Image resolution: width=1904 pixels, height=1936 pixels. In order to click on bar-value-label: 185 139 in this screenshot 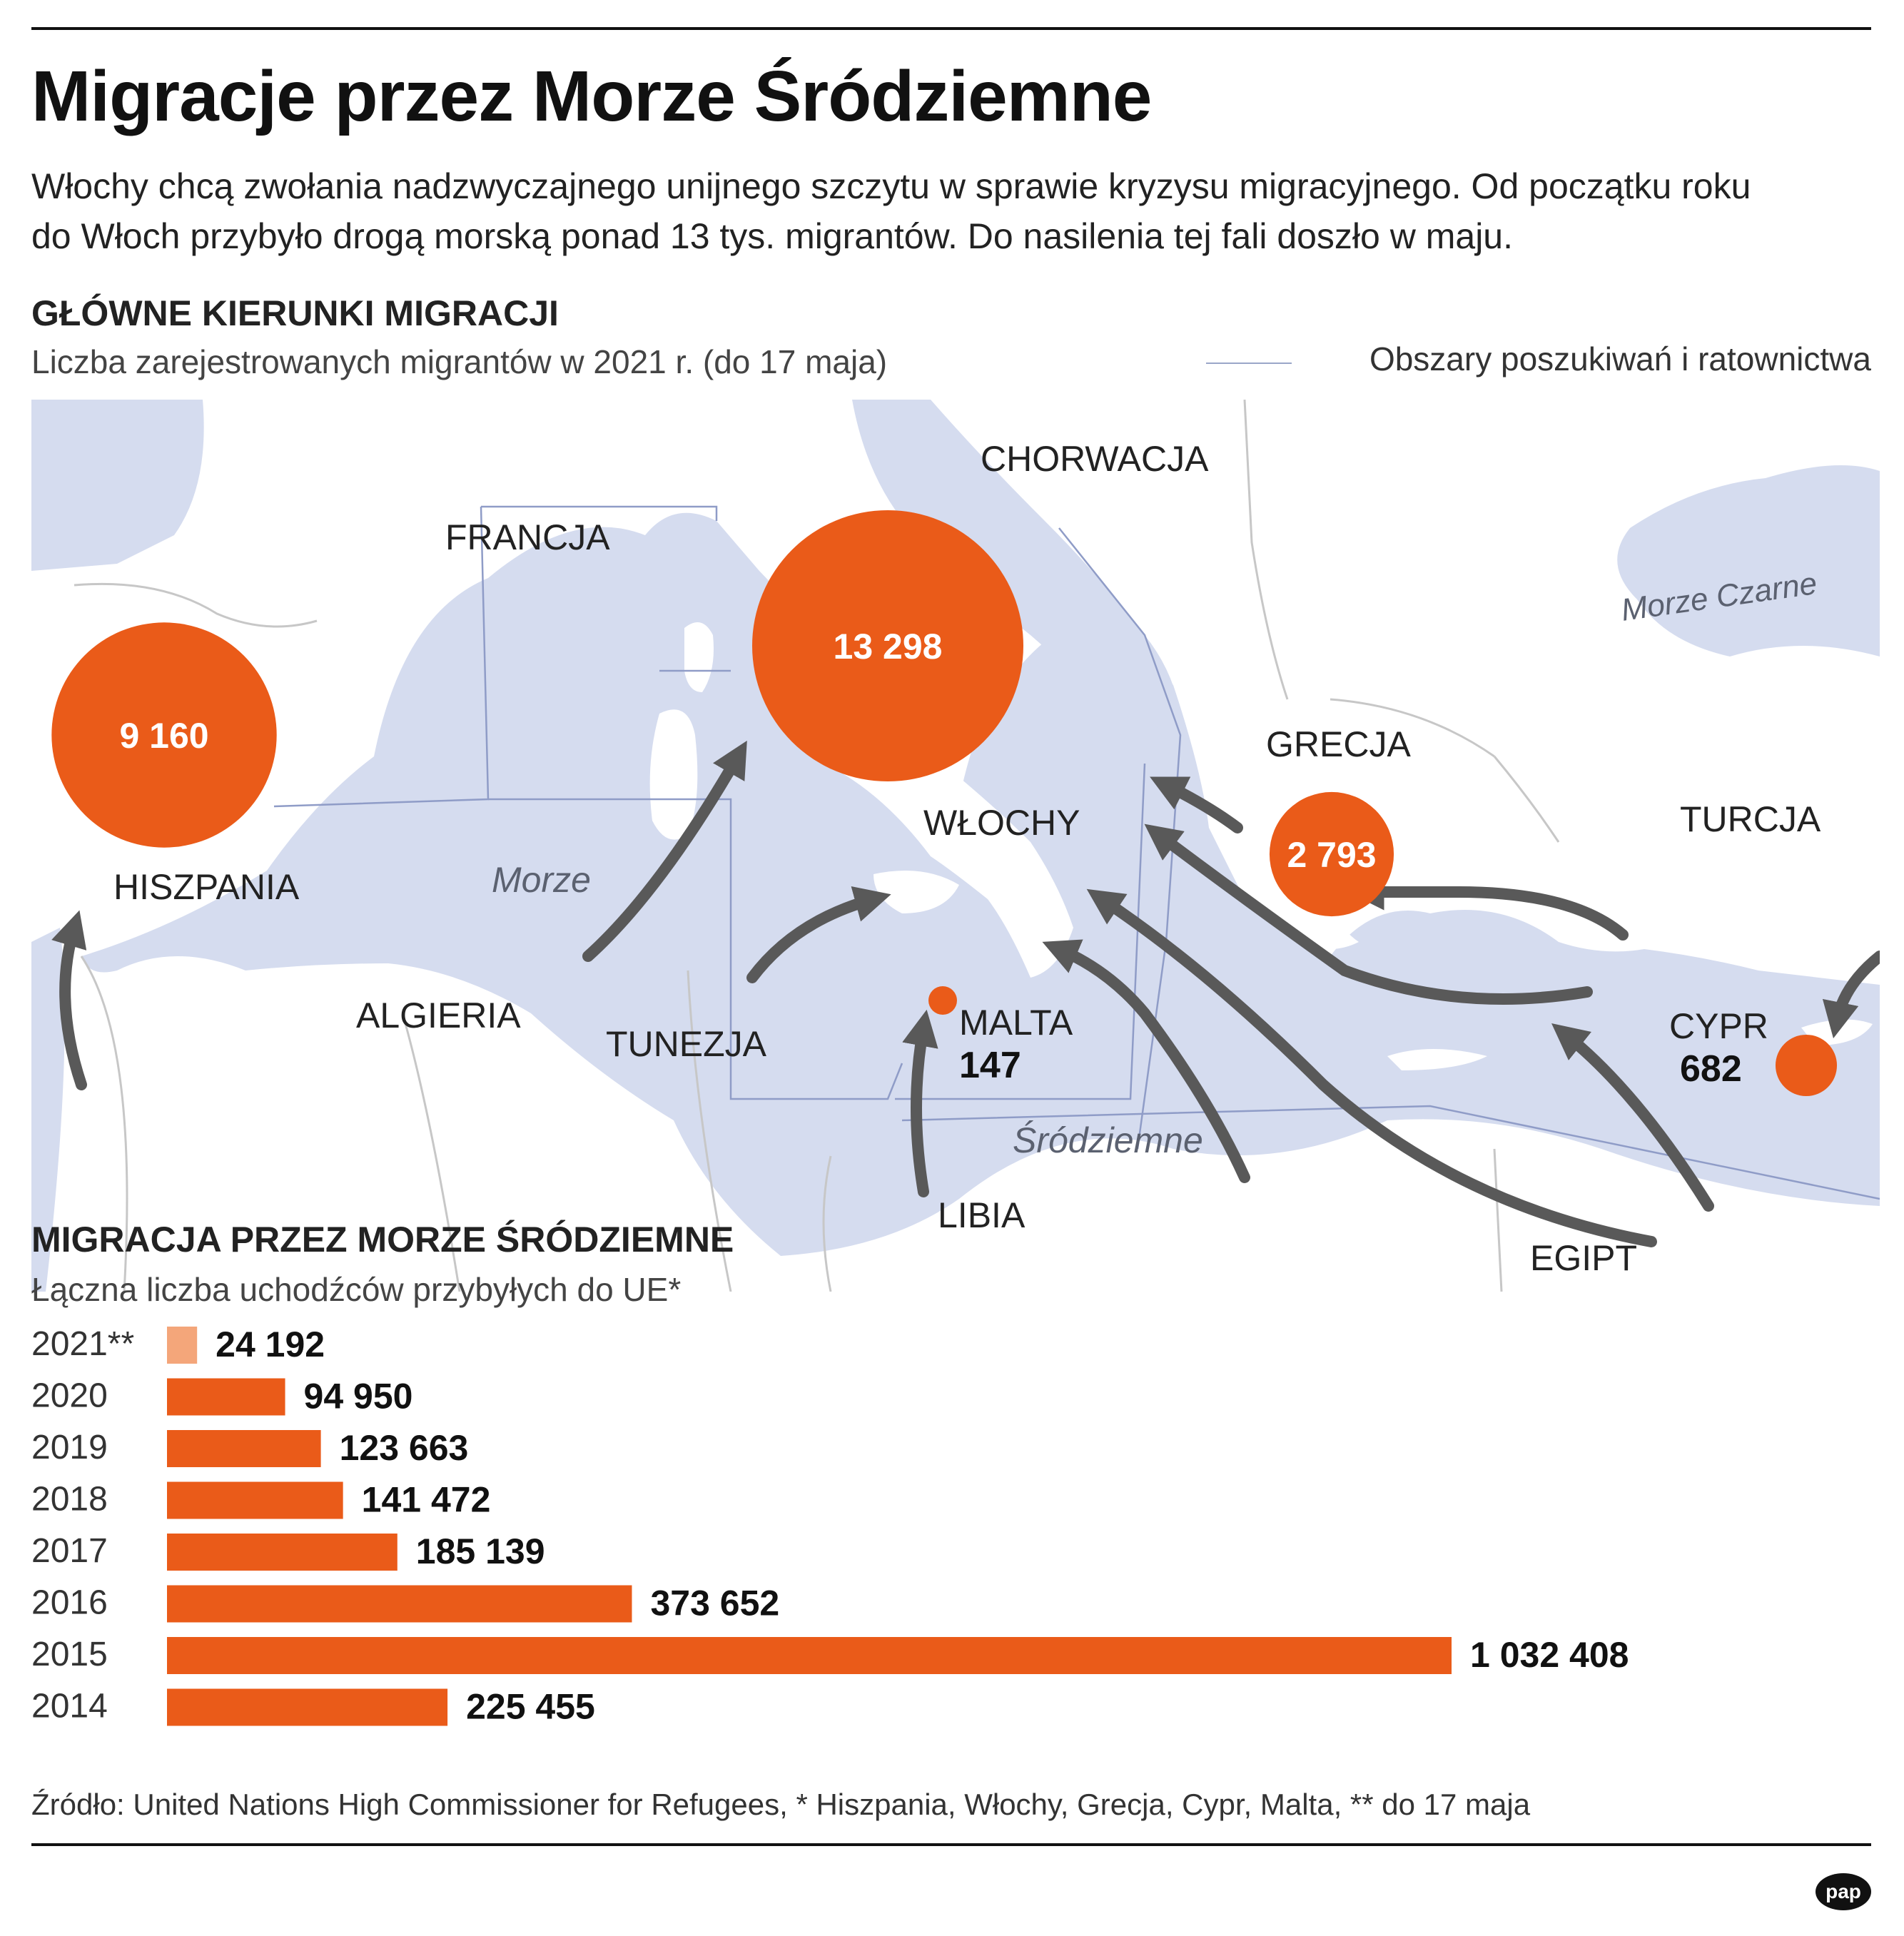, I will do `click(480, 1551)`.